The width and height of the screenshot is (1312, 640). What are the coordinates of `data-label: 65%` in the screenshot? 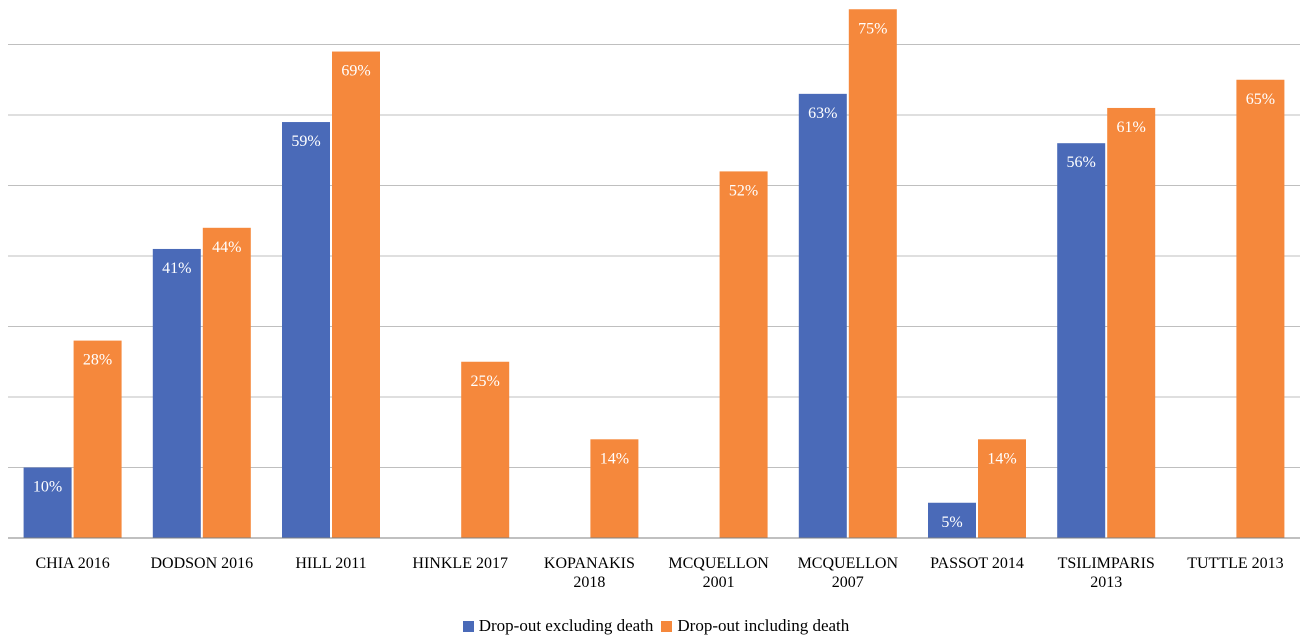 It's located at (1260, 99).